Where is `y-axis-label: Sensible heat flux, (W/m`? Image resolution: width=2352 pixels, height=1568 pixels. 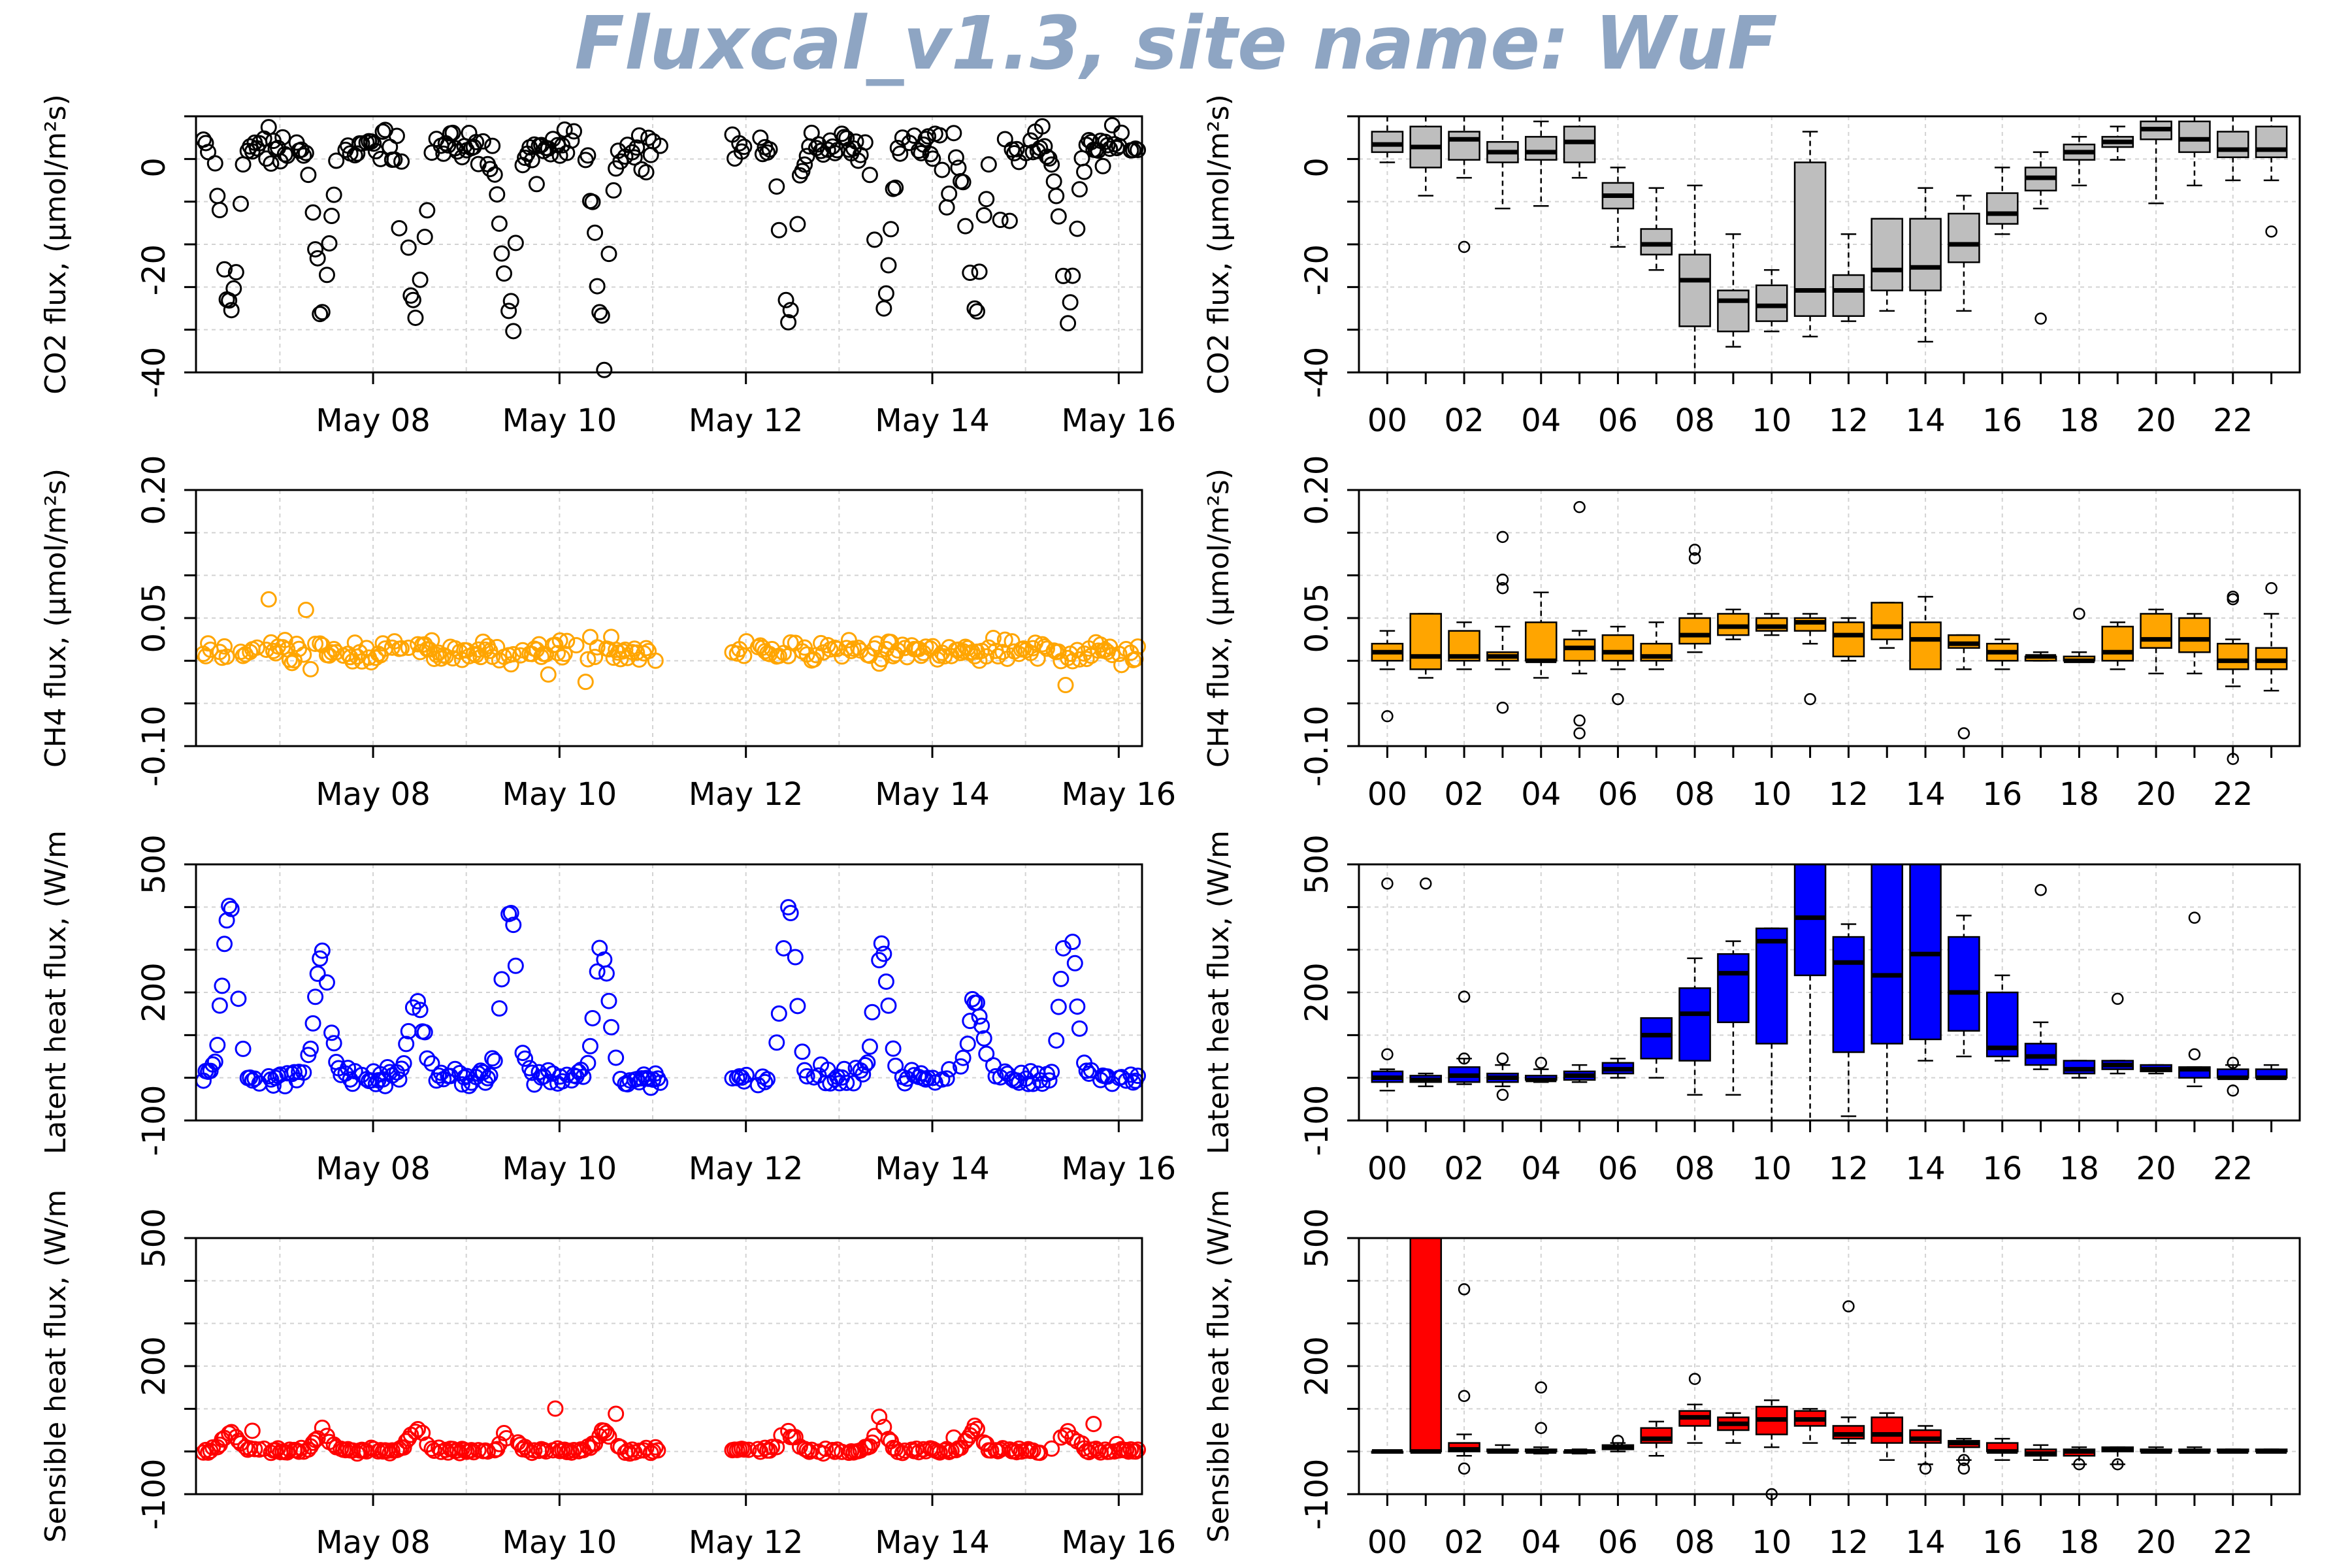
y-axis-label: Sensible heat flux, (W/m is located at coordinates (56, 1366).